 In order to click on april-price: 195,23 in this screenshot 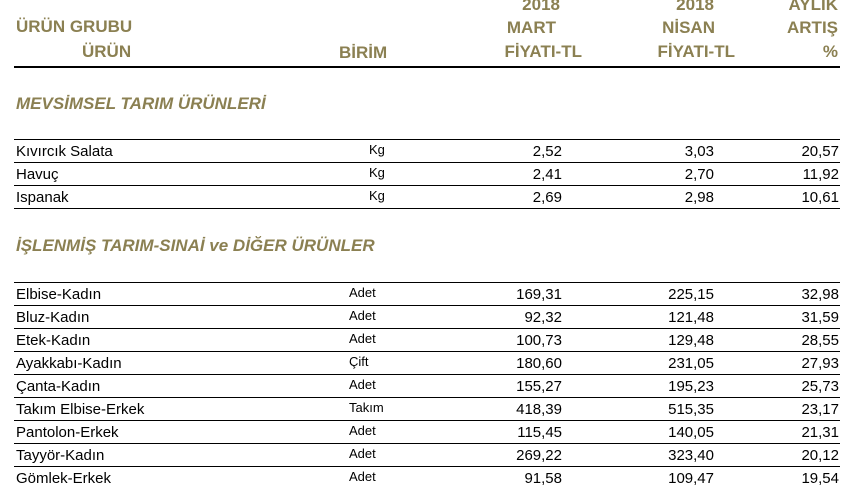, I will do `click(691, 386)`.